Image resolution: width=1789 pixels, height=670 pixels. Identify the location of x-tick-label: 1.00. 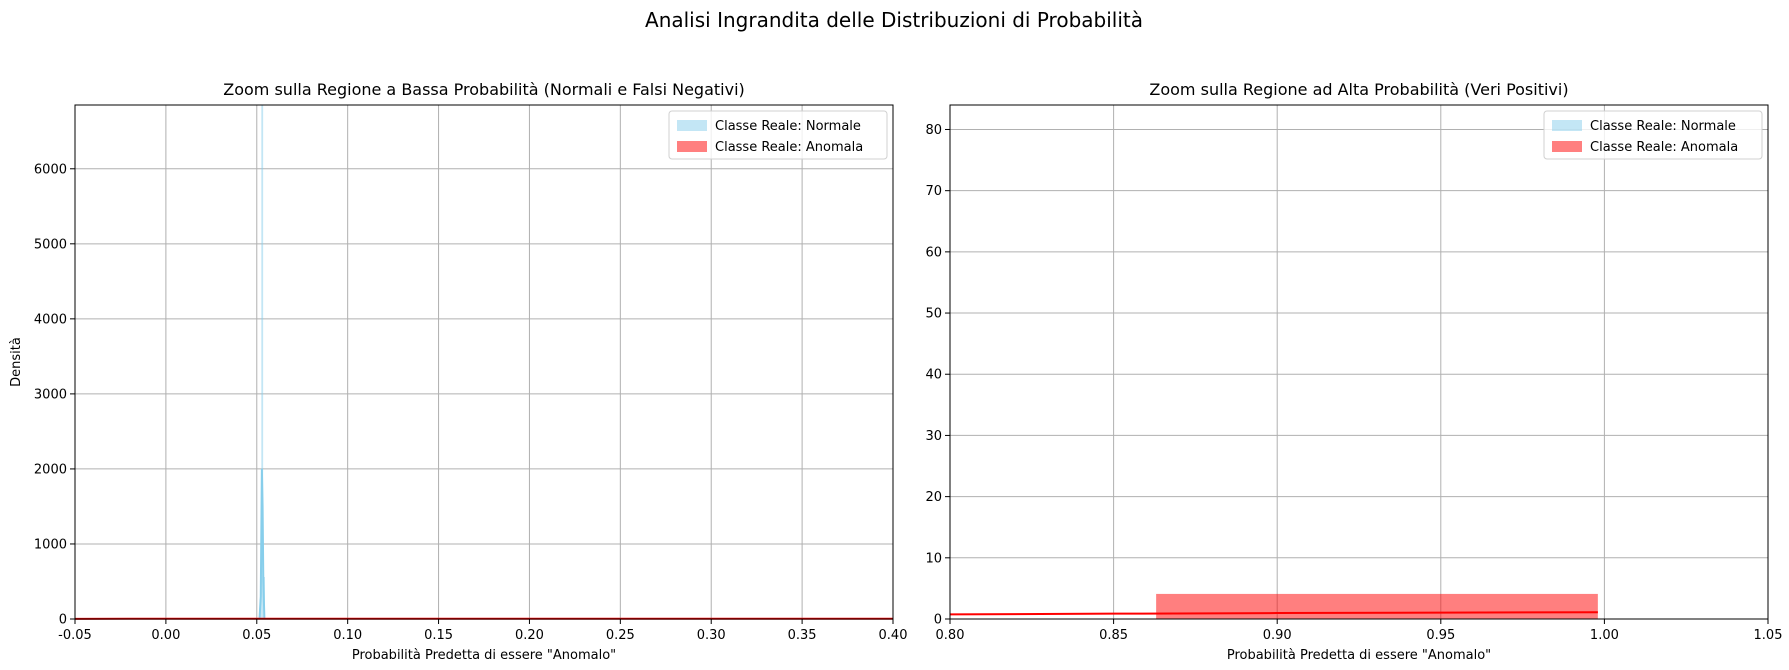
(1604, 635).